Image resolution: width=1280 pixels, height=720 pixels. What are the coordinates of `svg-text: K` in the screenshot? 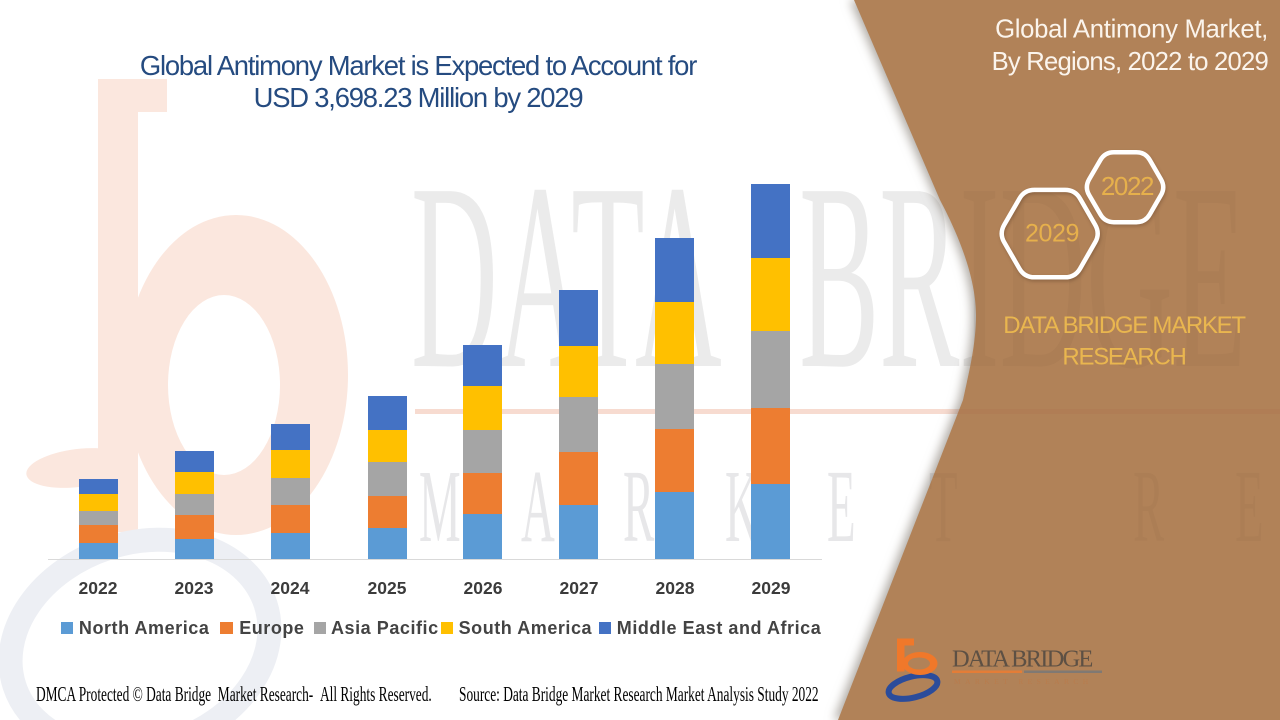 It's located at (742, 506).